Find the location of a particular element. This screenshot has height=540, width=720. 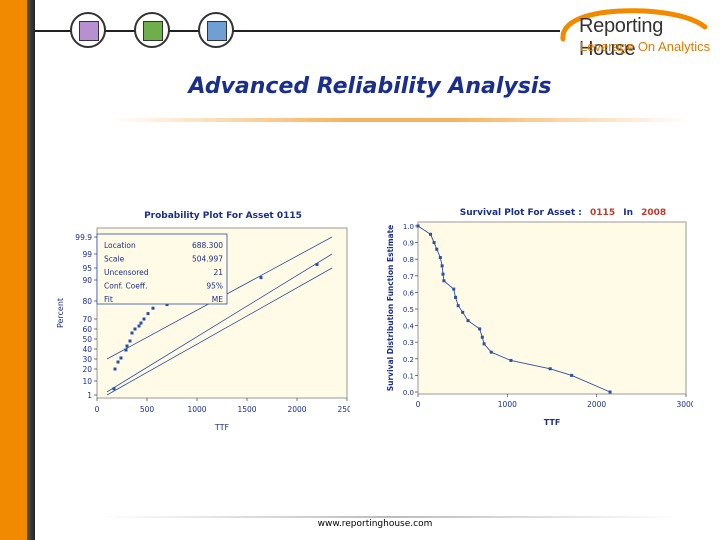

prob-x-tick-label: 2000 is located at coordinates (296, 409).